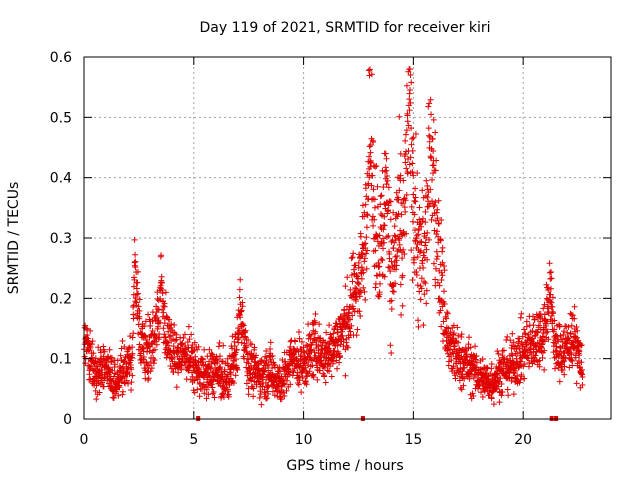  I want to click on y-tick-labels: 0 0.1 0.2 0.3 0.4 0.5 0.6, so click(61, 239).